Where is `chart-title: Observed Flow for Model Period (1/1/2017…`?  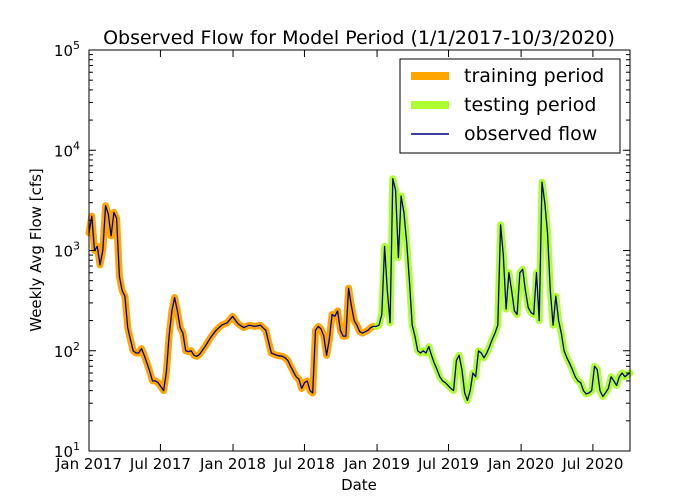 chart-title: Observed Flow for Model Period (1/1/2017… is located at coordinates (359, 38).